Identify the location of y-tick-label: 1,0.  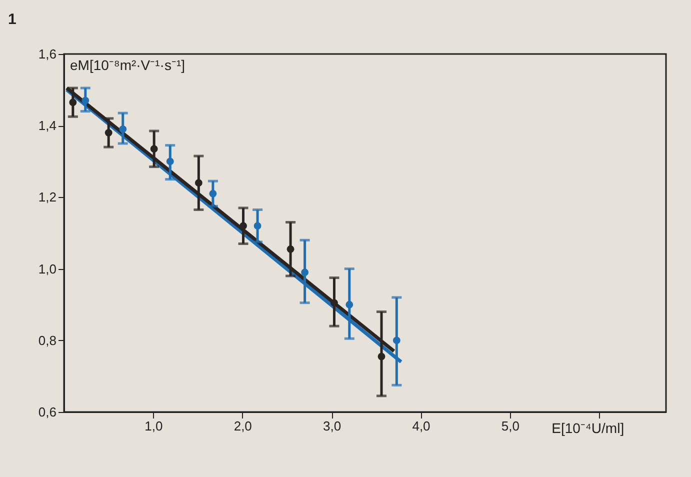
(47, 268).